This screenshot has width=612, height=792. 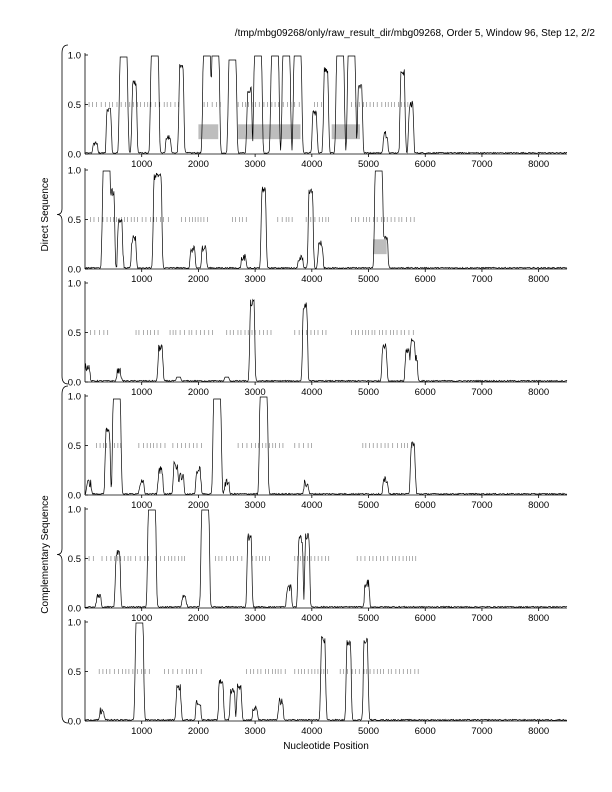 What do you see at coordinates (54, 214) in the screenshot?
I see `group-bracket-1: Direct Sequence` at bounding box center [54, 214].